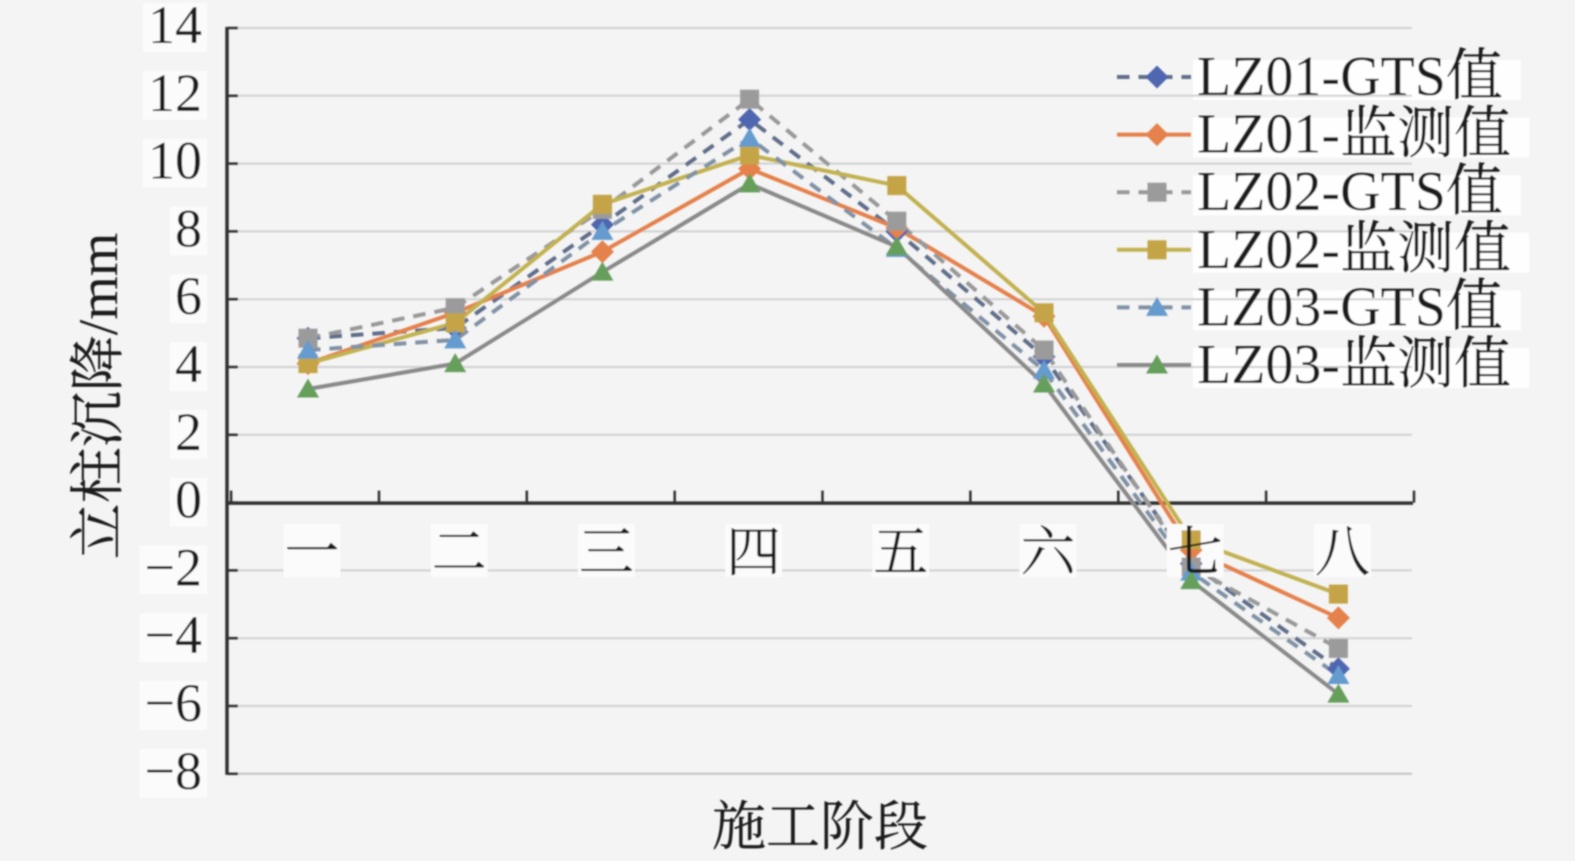 The image size is (1575, 861). I want to click on svg-text: LZ03-GTS, so click(1321, 307).